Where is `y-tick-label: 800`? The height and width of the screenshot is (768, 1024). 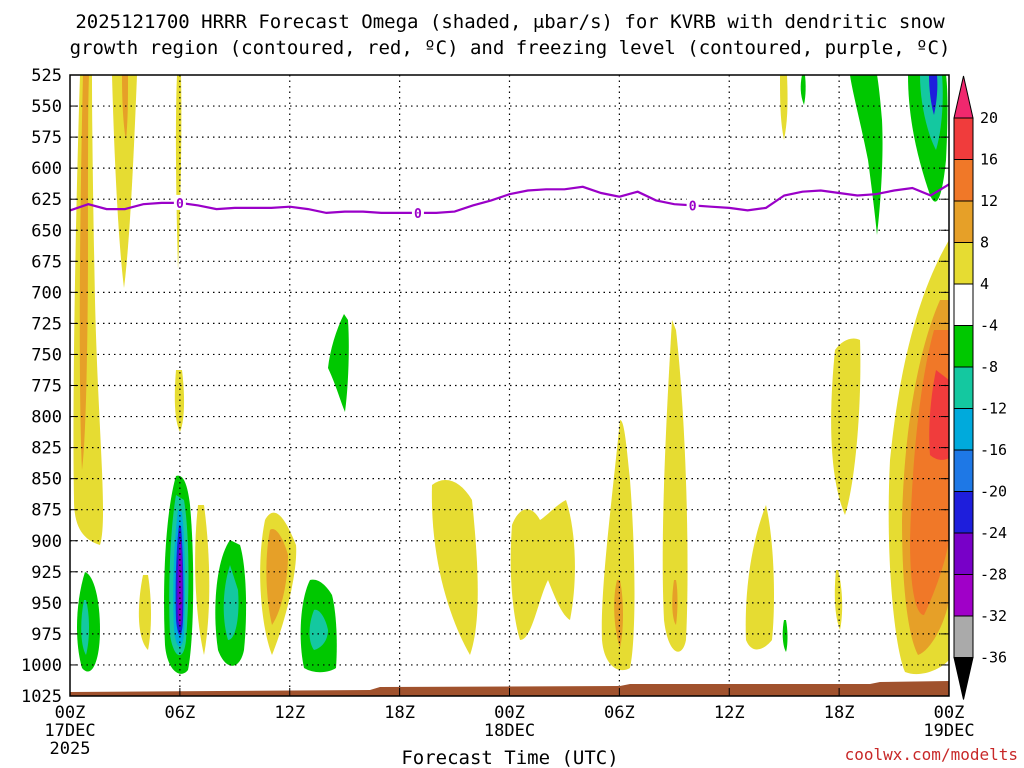 y-tick-label: 800 is located at coordinates (46, 418).